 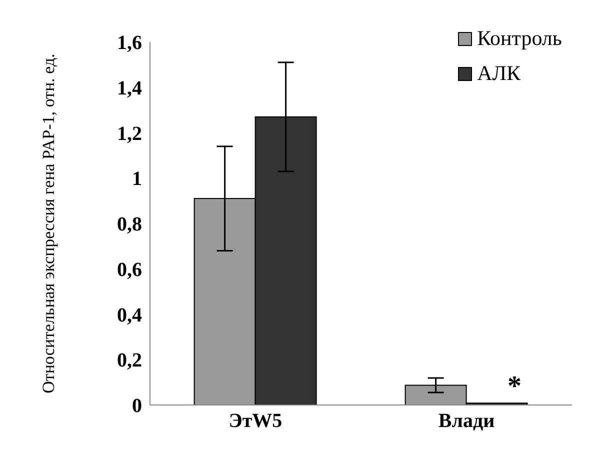 What do you see at coordinates (519, 38) in the screenshot?
I see `legend-label: Контроль` at bounding box center [519, 38].